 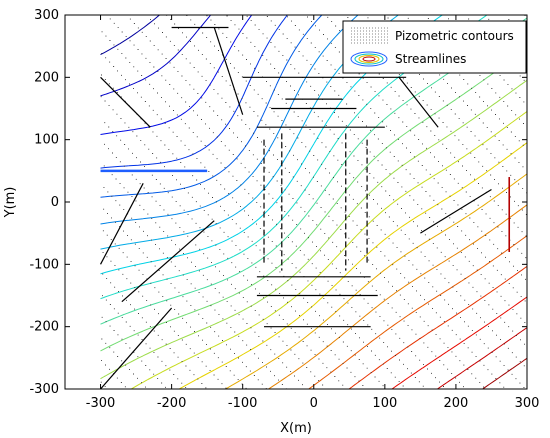 What do you see at coordinates (46, 77) in the screenshot?
I see `y-tick-label: 200` at bounding box center [46, 77].